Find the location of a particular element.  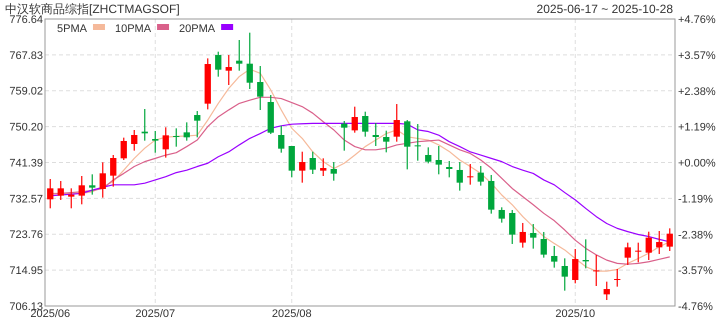

y2-tick-label: +3.57% is located at coordinates (697, 56).